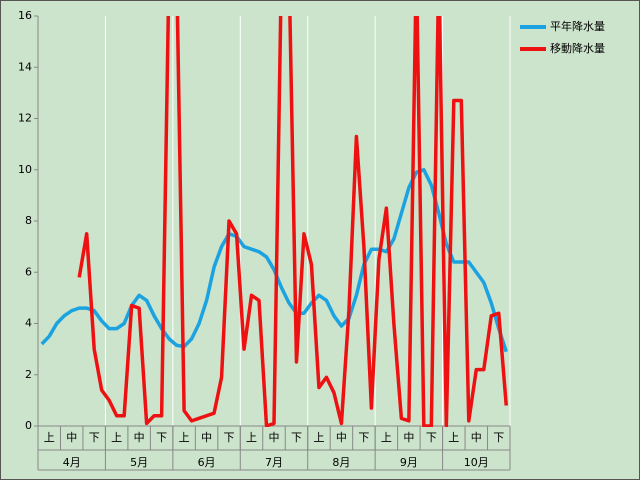 Image resolution: width=640 pixels, height=480 pixels. Describe the element at coordinates (207, 462) in the screenshot. I see `x-group-label: 6月` at that location.